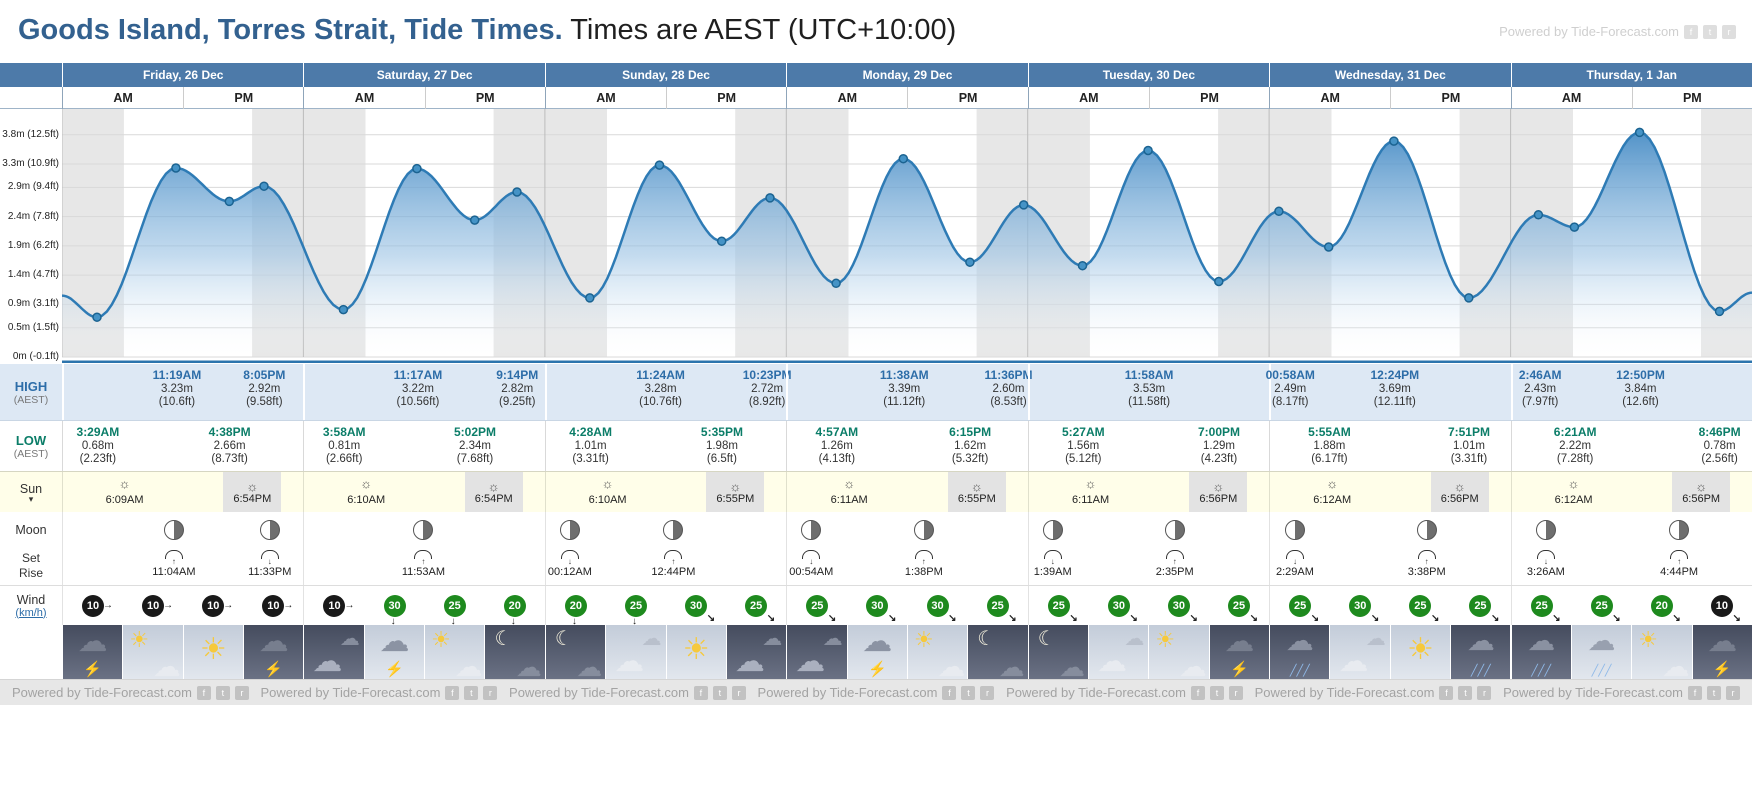 This screenshot has width=1752, height=787. What do you see at coordinates (31, 498) in the screenshot?
I see `sun-expand-icon: ▾` at bounding box center [31, 498].